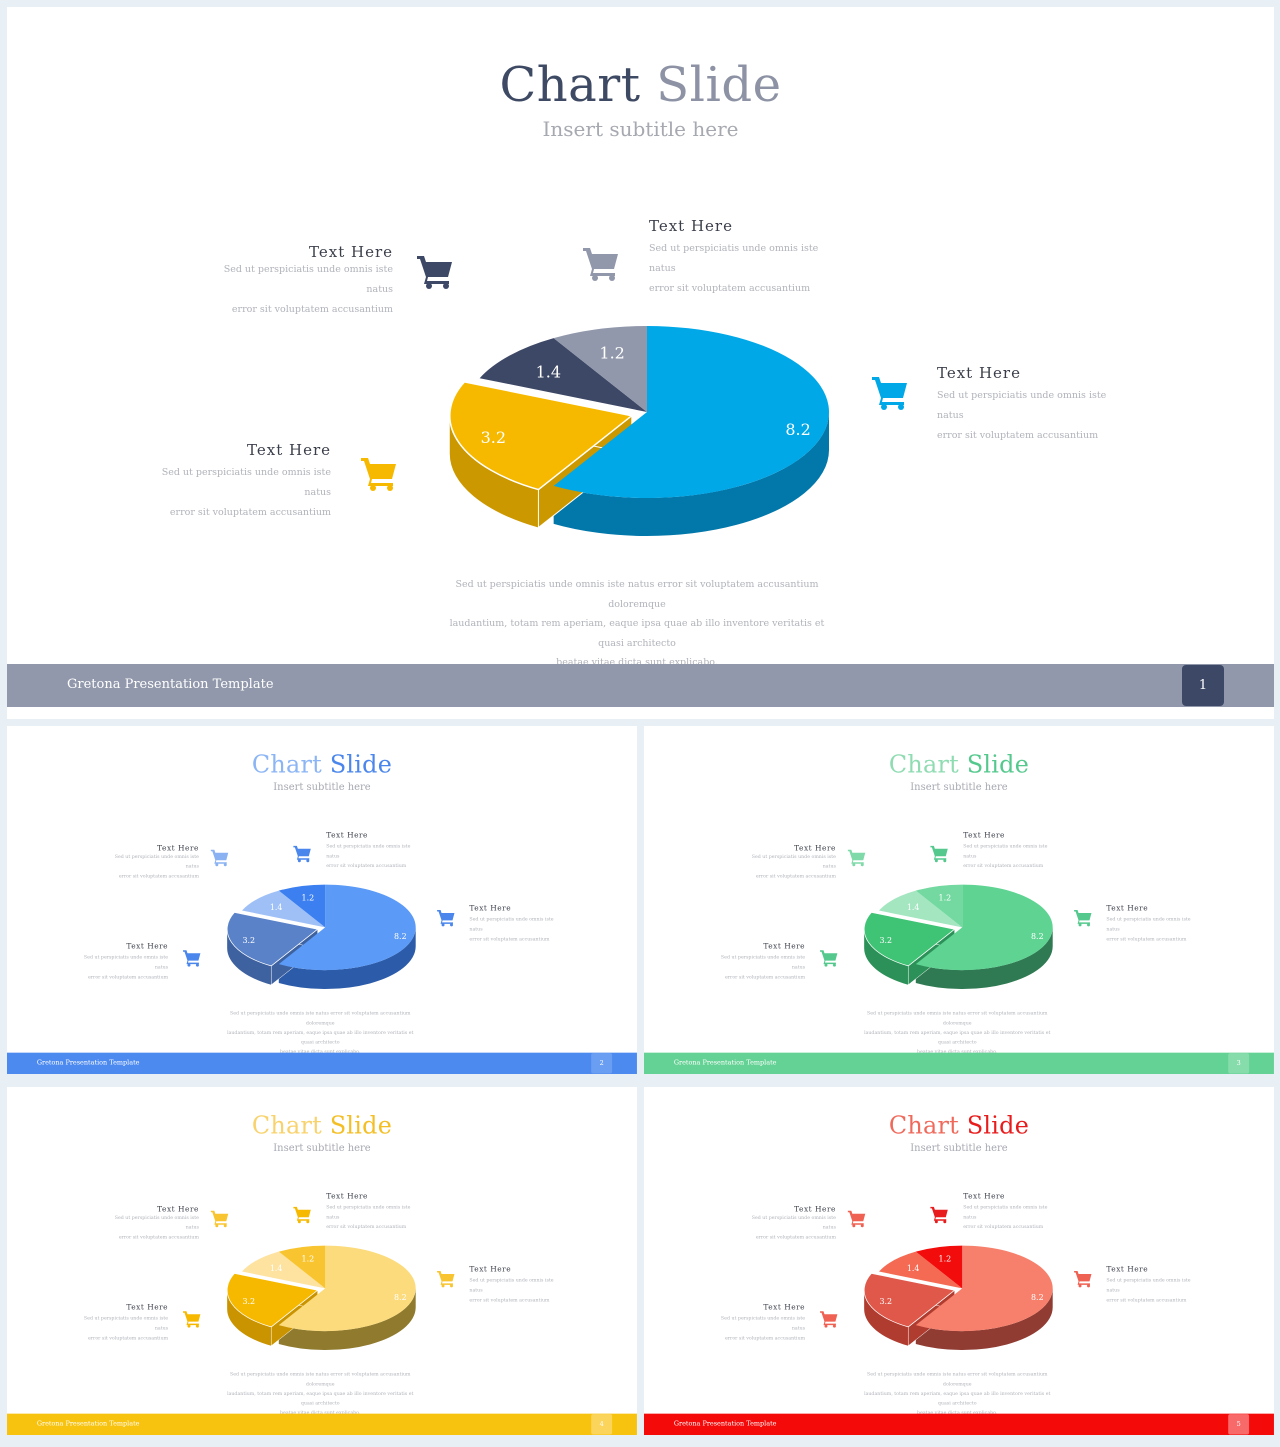  What do you see at coordinates (602, 1424) in the screenshot?
I see `page-number-badge: 4` at bounding box center [602, 1424].